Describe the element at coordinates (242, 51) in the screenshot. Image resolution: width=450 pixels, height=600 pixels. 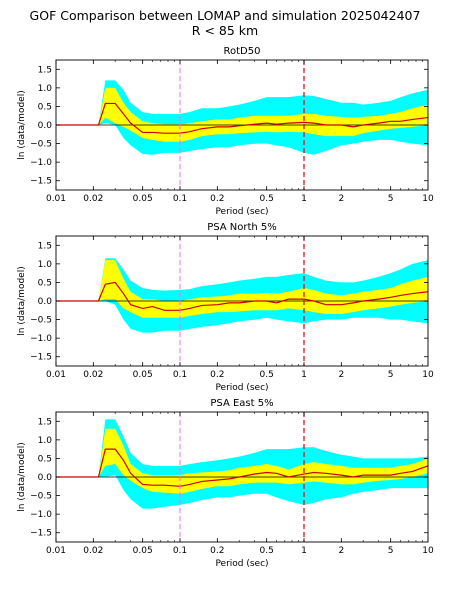
I see `panel-title: RotD50` at that location.